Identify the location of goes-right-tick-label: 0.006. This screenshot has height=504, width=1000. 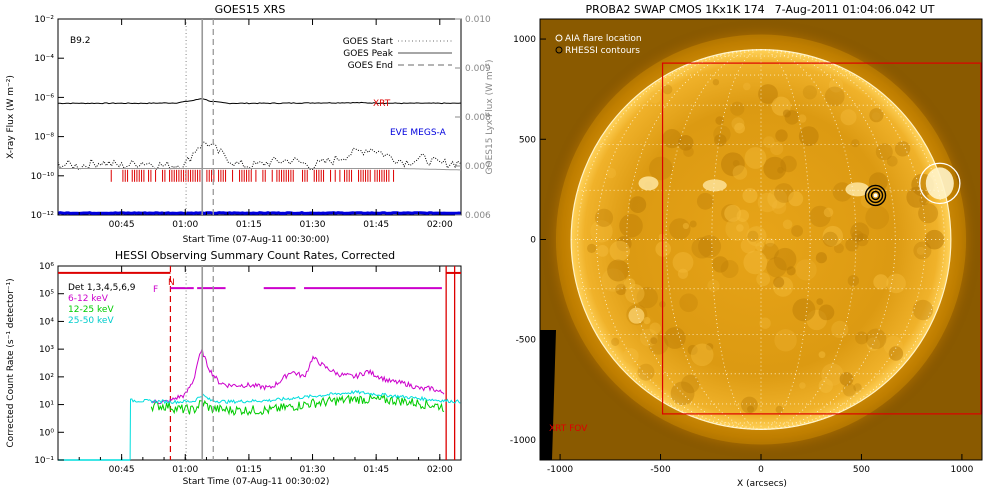
(478, 216).